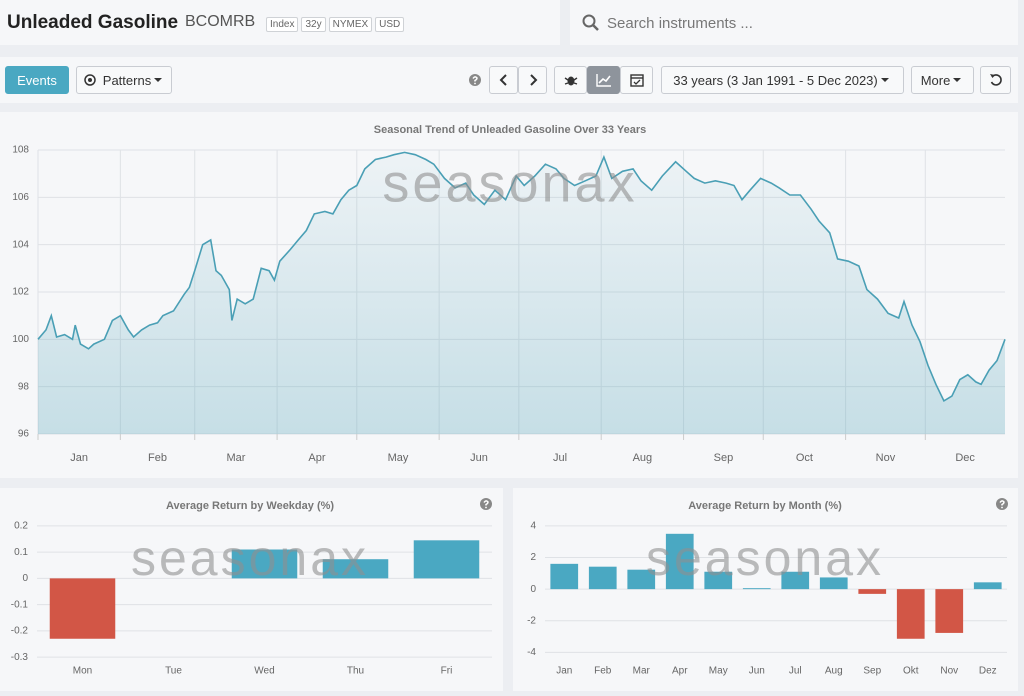  I want to click on reset-button, so click(995, 80).